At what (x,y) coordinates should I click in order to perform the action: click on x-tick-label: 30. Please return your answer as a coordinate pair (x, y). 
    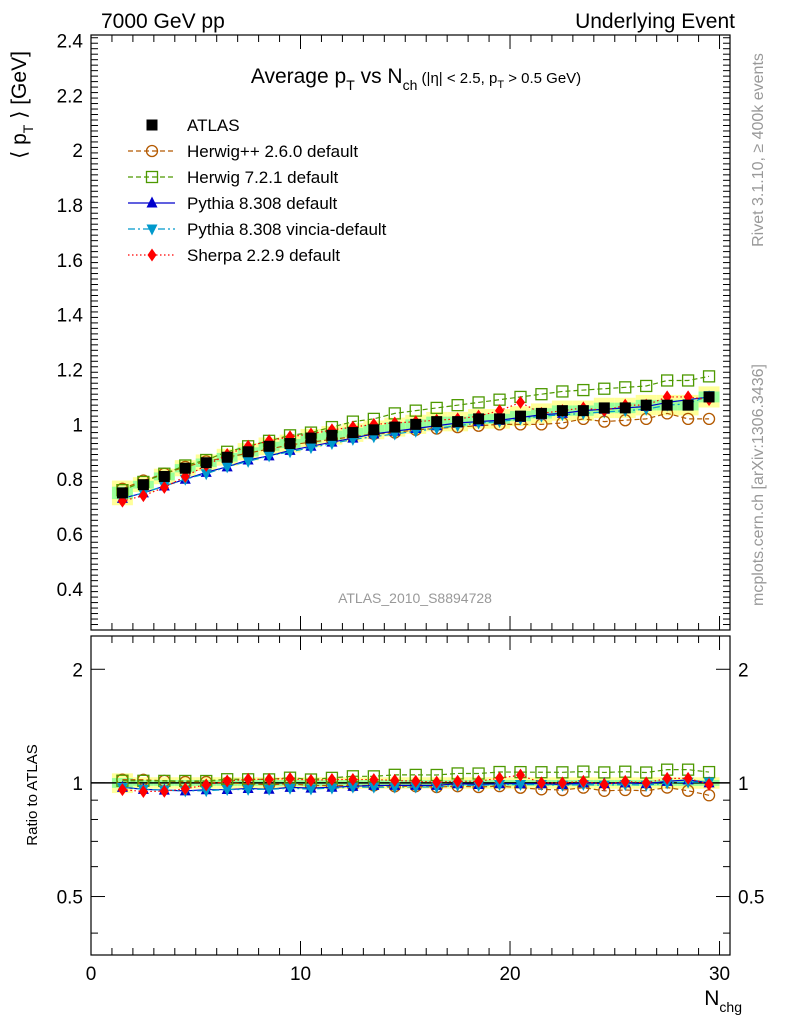
    Looking at the image, I should click on (719, 974).